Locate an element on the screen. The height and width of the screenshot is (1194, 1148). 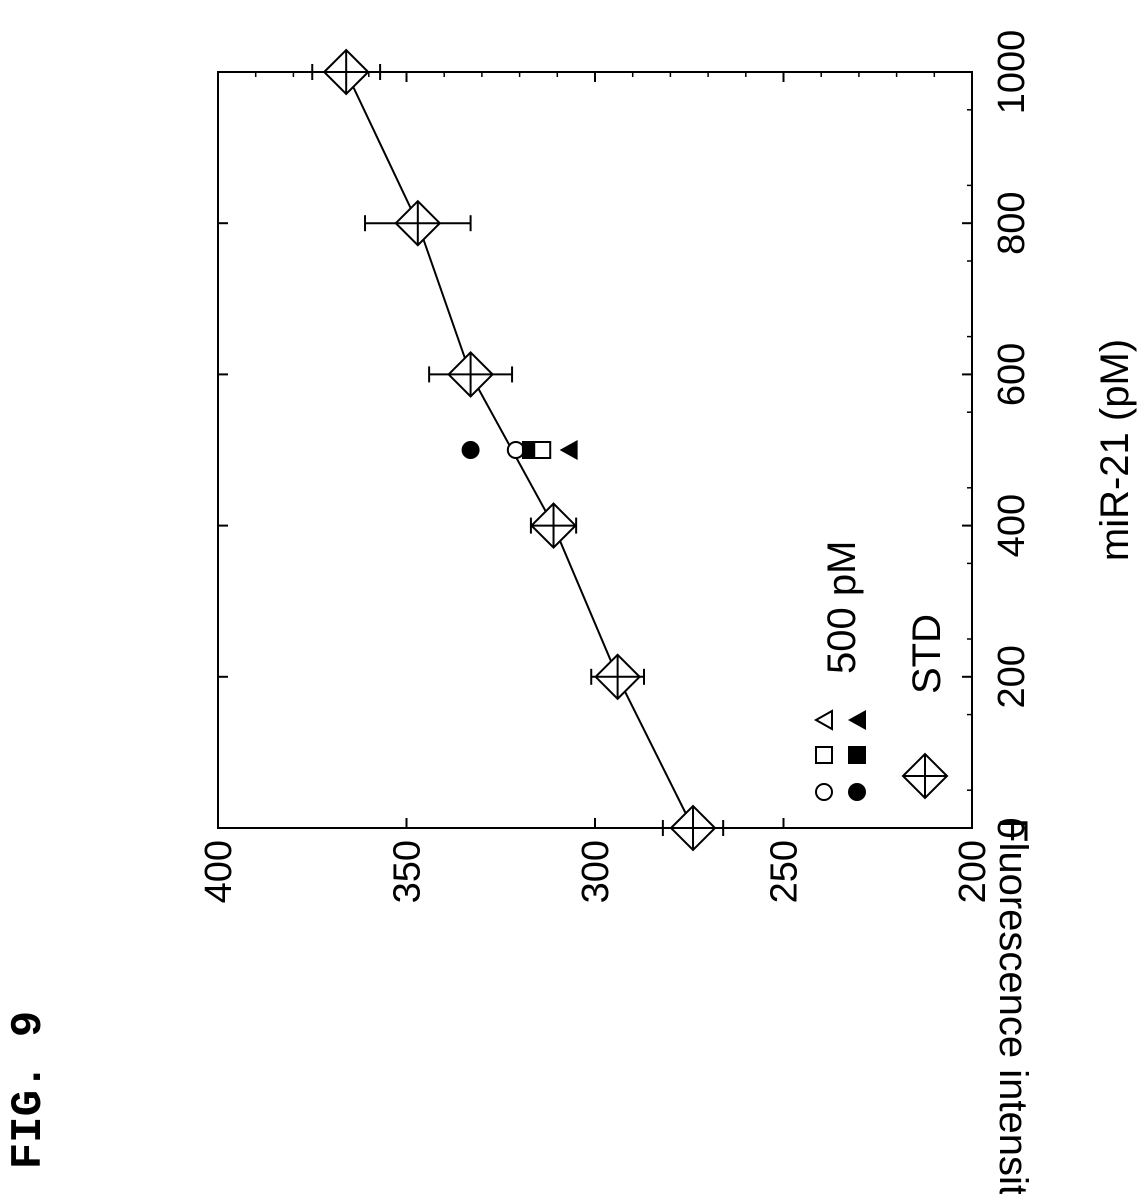
y-tick-label: 300 is located at coordinates (596, 871).